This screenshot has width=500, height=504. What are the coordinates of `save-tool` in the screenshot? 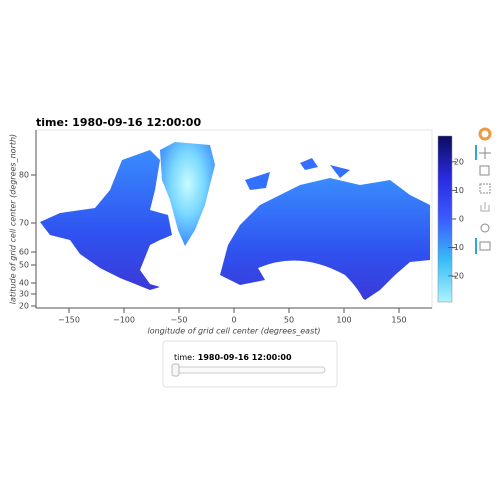 It's located at (485, 207).